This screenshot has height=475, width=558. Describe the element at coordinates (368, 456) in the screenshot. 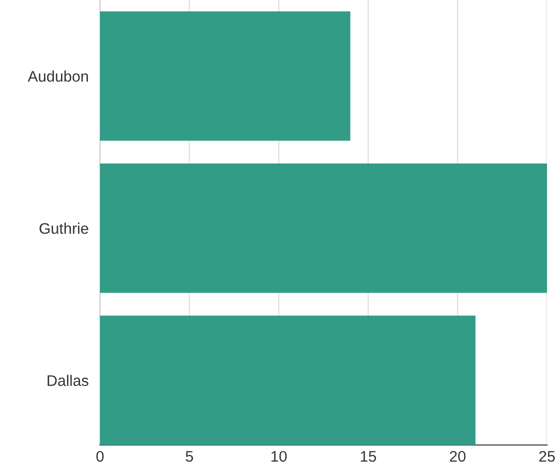

I see `x-tick-label: 15` at that location.